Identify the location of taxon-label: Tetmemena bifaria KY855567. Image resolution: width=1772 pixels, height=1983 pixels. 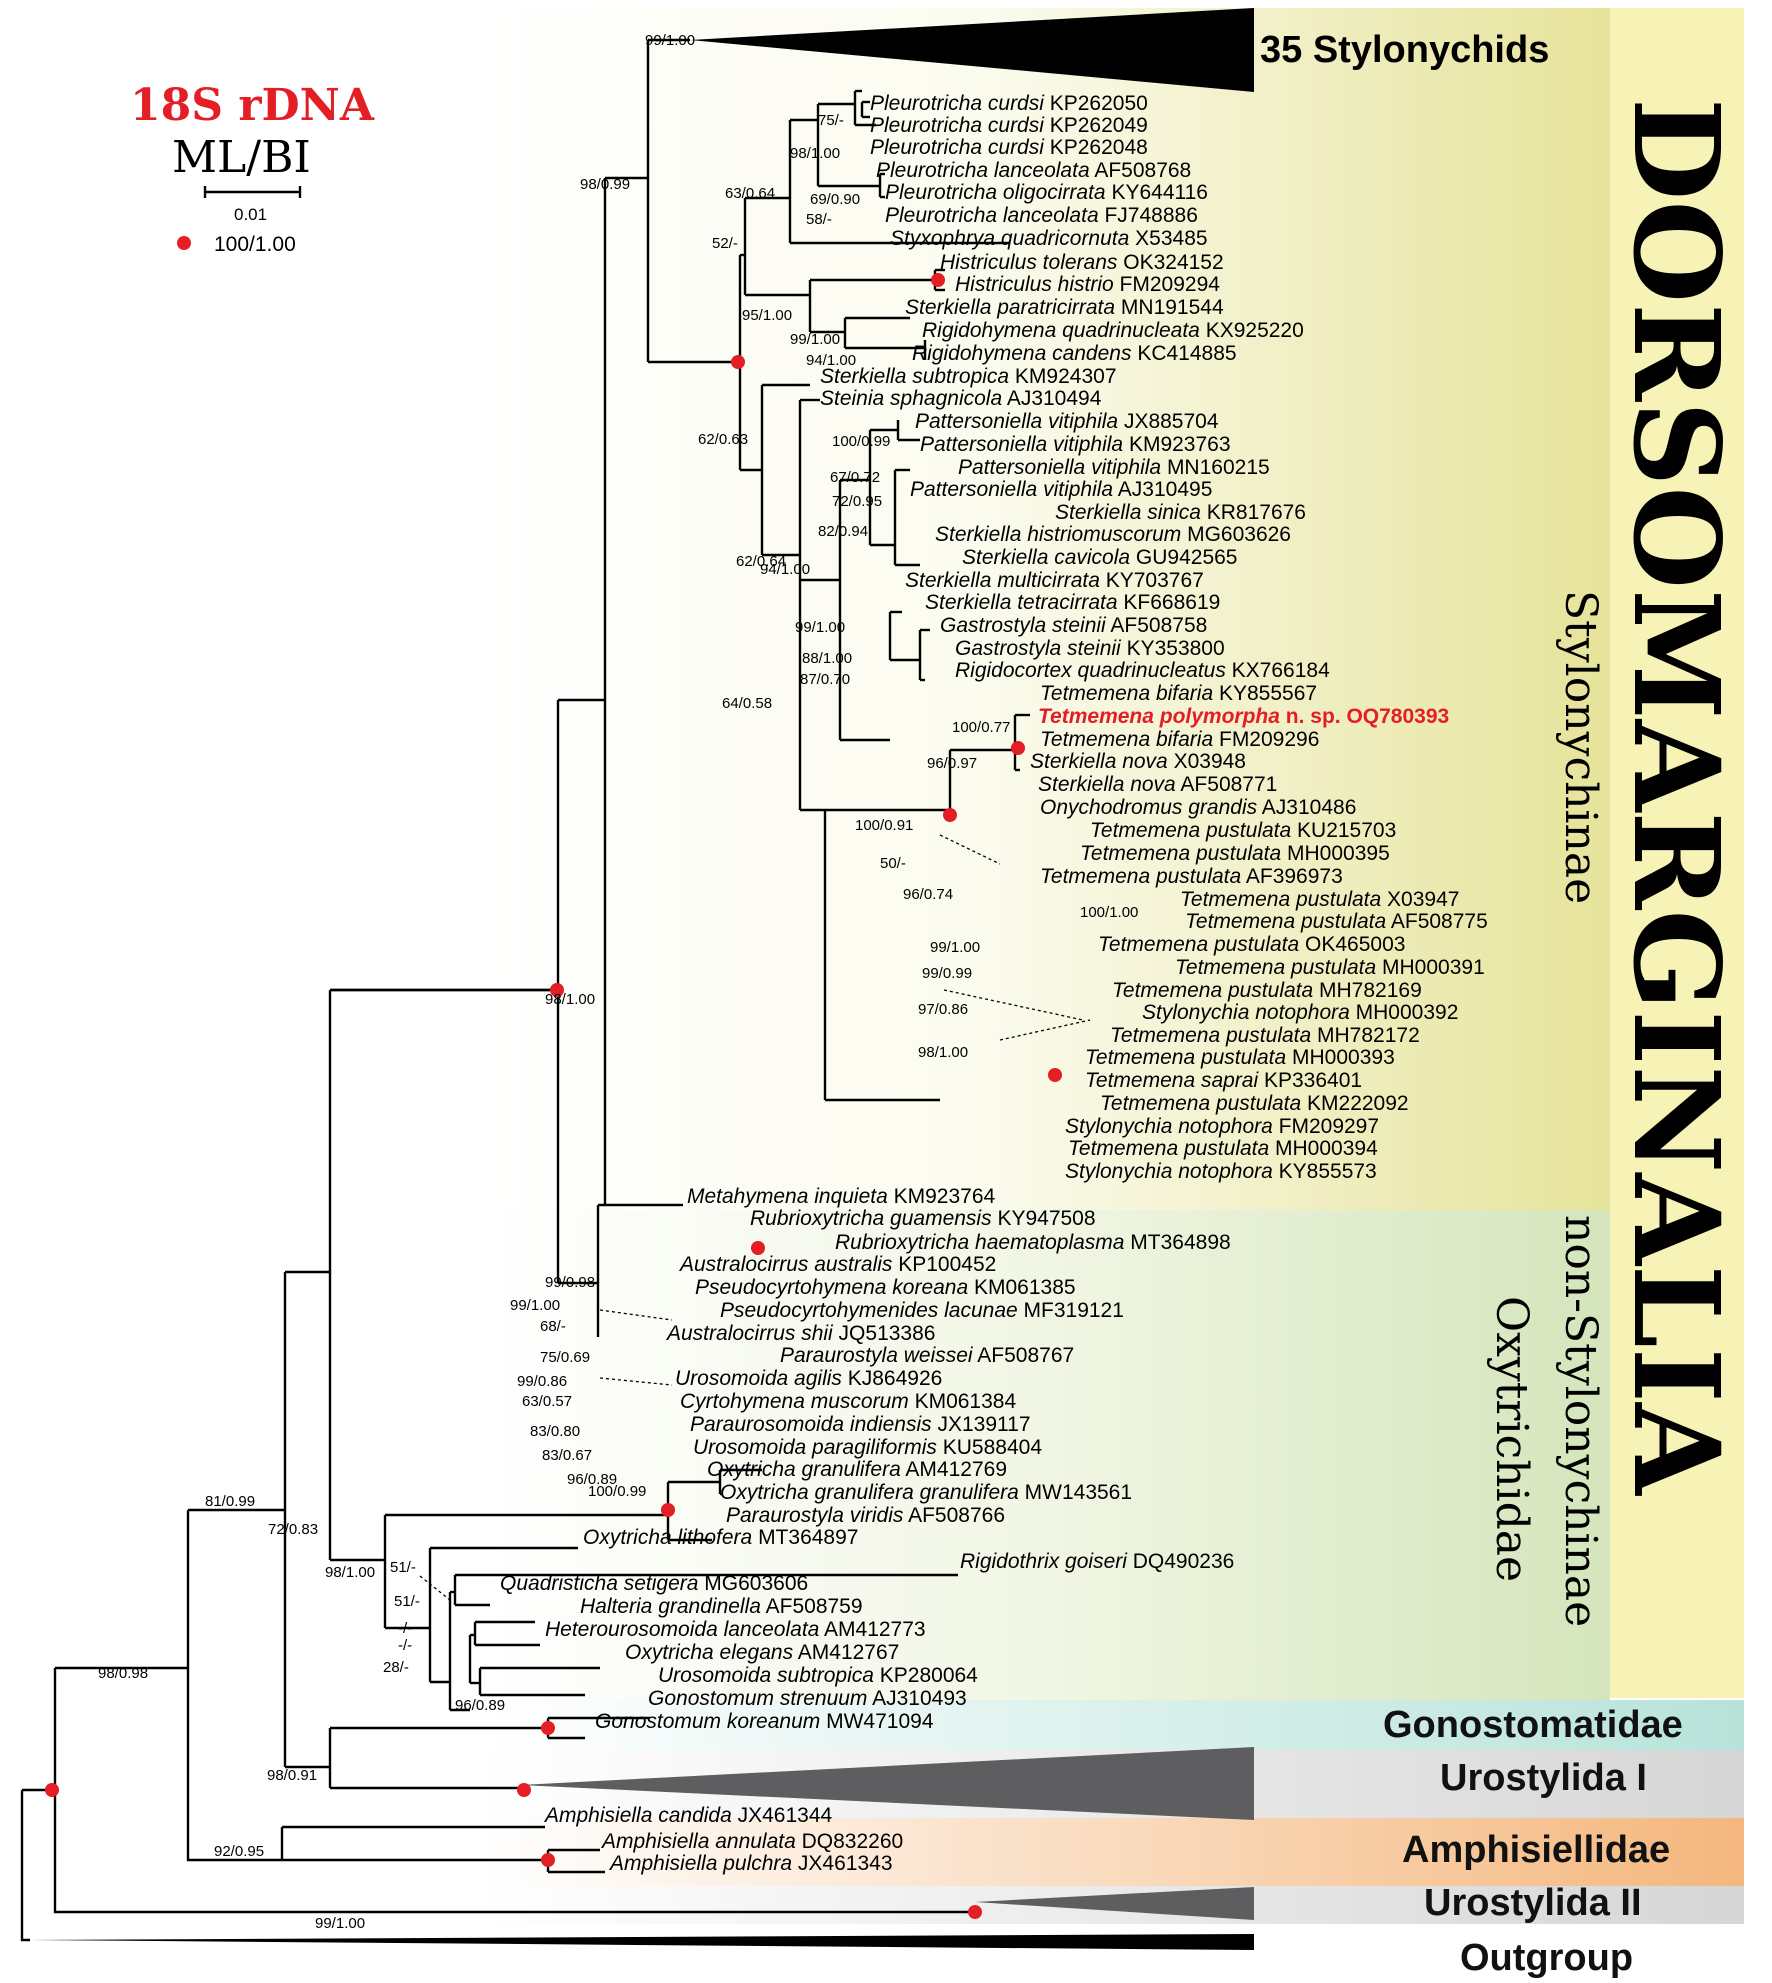
(1178, 693).